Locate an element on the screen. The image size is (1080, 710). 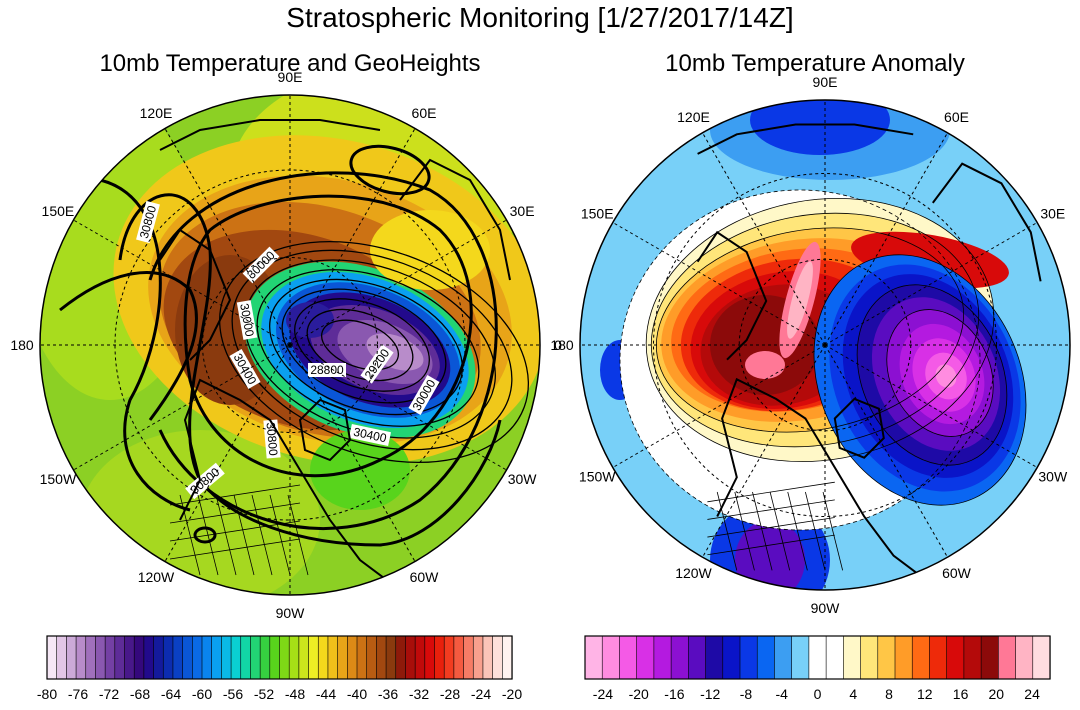
longitude-label: 60E is located at coordinates (424, 113).